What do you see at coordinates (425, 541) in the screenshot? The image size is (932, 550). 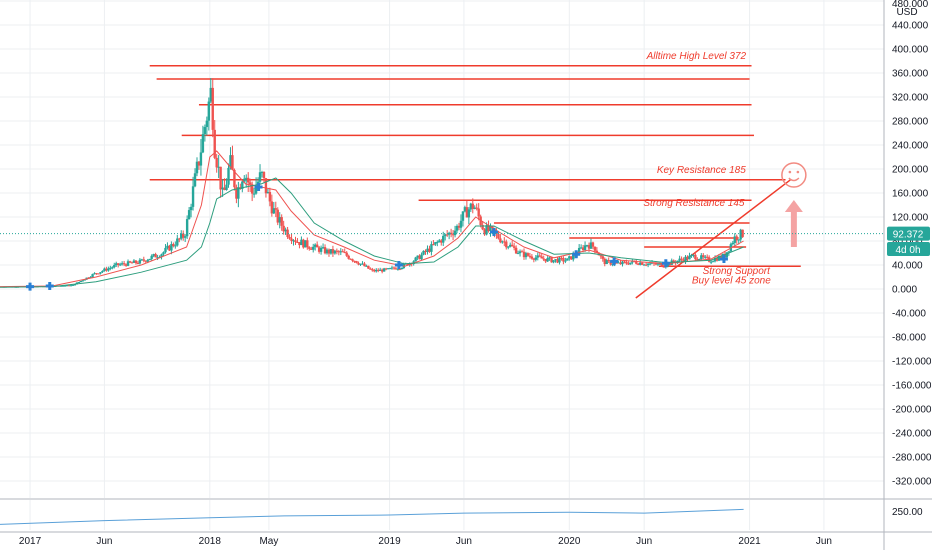 I see `time-axis: 2017 Jun 2018 May 2019 Jun 2020 Jun 2021 Jun` at bounding box center [425, 541].